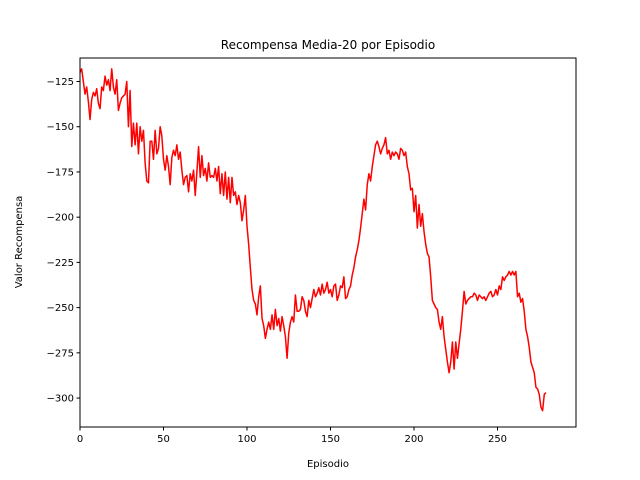 This screenshot has width=640, height=480. Describe the element at coordinates (60, 127) in the screenshot. I see `y-tick-label: −150` at that location.